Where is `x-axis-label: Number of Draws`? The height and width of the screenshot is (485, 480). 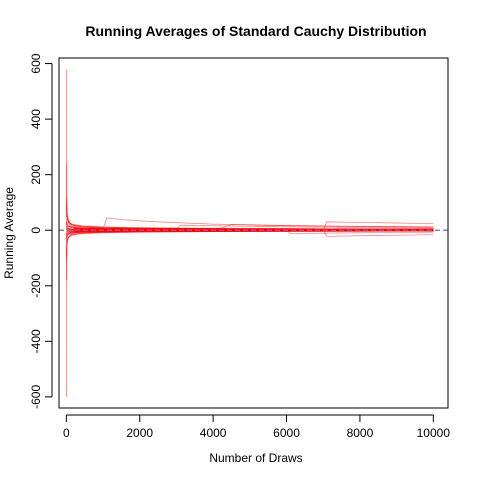 x-axis-label: Number of Draws is located at coordinates (255, 458).